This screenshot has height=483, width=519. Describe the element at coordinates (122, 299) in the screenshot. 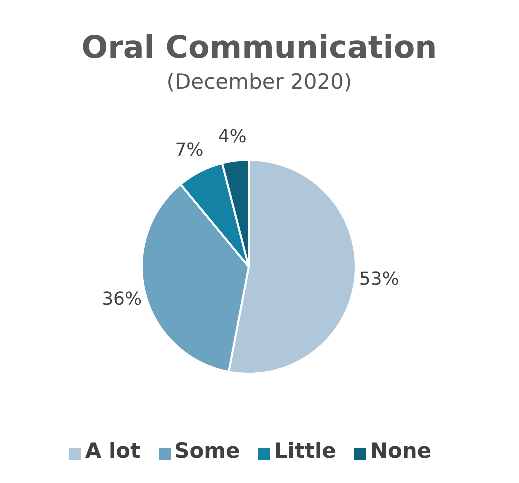

I see `data-label: 36%` at that location.